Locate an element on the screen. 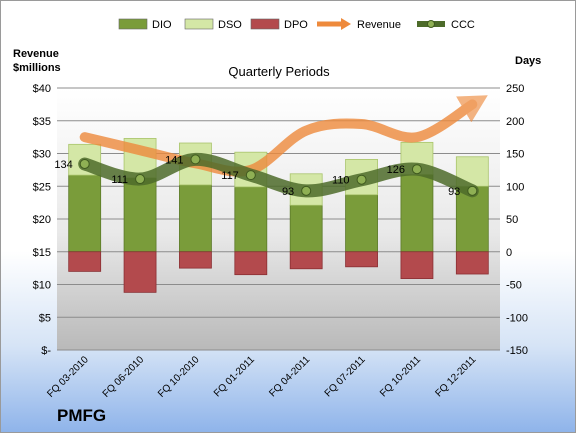  left-tick-label: $5 is located at coordinates (45, 318).